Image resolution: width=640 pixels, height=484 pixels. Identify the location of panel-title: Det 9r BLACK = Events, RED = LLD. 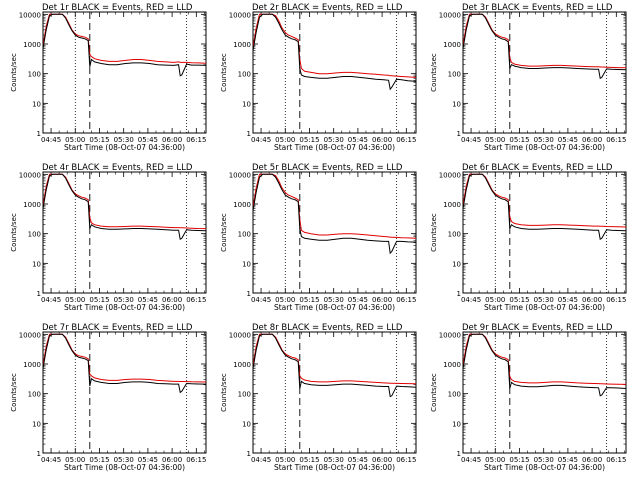
(537, 328).